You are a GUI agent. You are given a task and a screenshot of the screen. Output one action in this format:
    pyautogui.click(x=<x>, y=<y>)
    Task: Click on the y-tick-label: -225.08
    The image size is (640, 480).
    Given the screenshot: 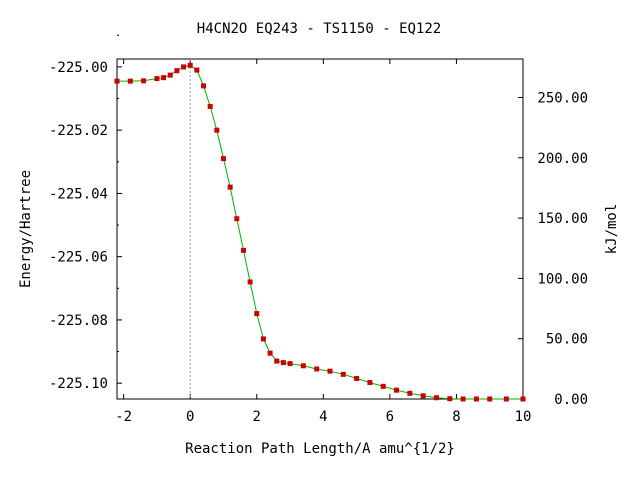 What is the action you would take?
    pyautogui.click(x=78, y=321)
    